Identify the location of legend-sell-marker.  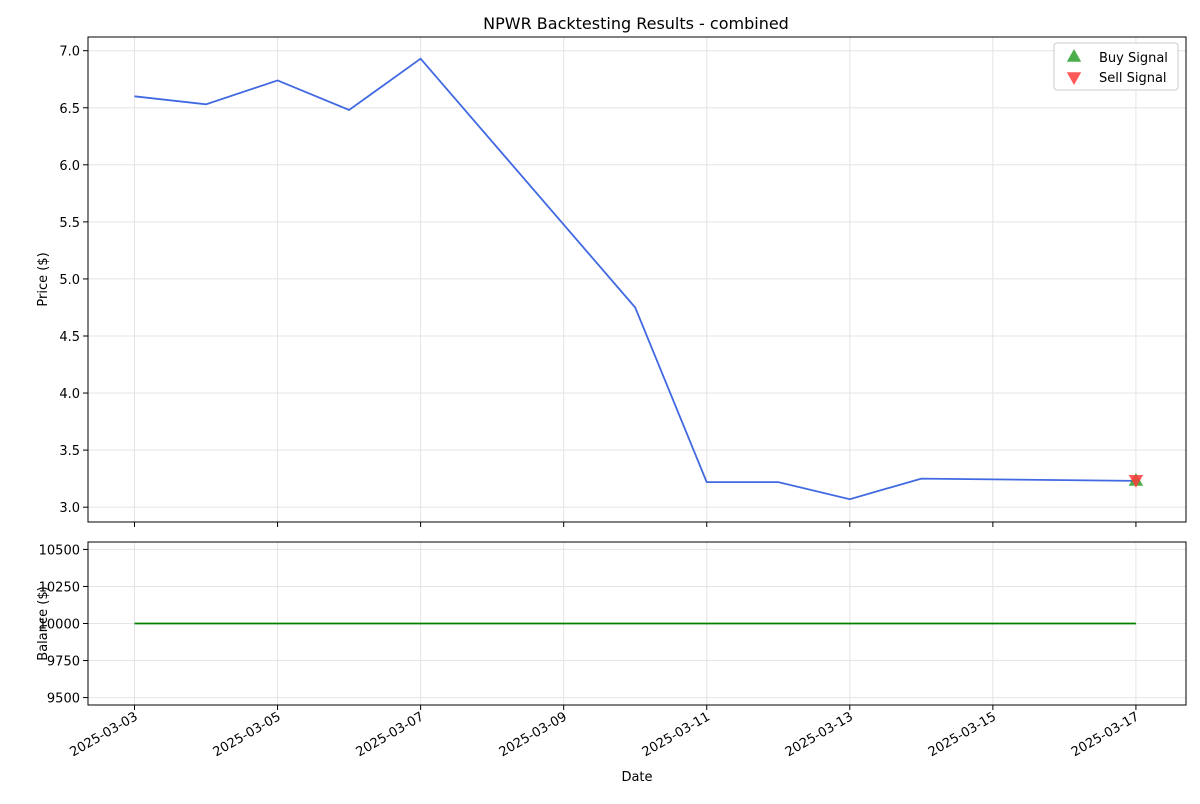
(1074, 78).